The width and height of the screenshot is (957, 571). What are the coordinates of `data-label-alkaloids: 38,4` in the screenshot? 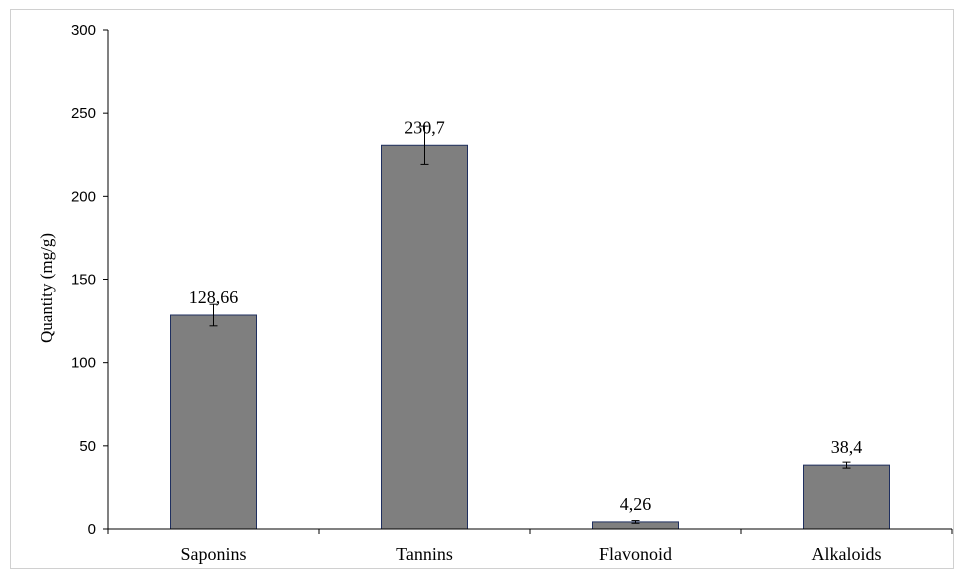 It's located at (847, 447).